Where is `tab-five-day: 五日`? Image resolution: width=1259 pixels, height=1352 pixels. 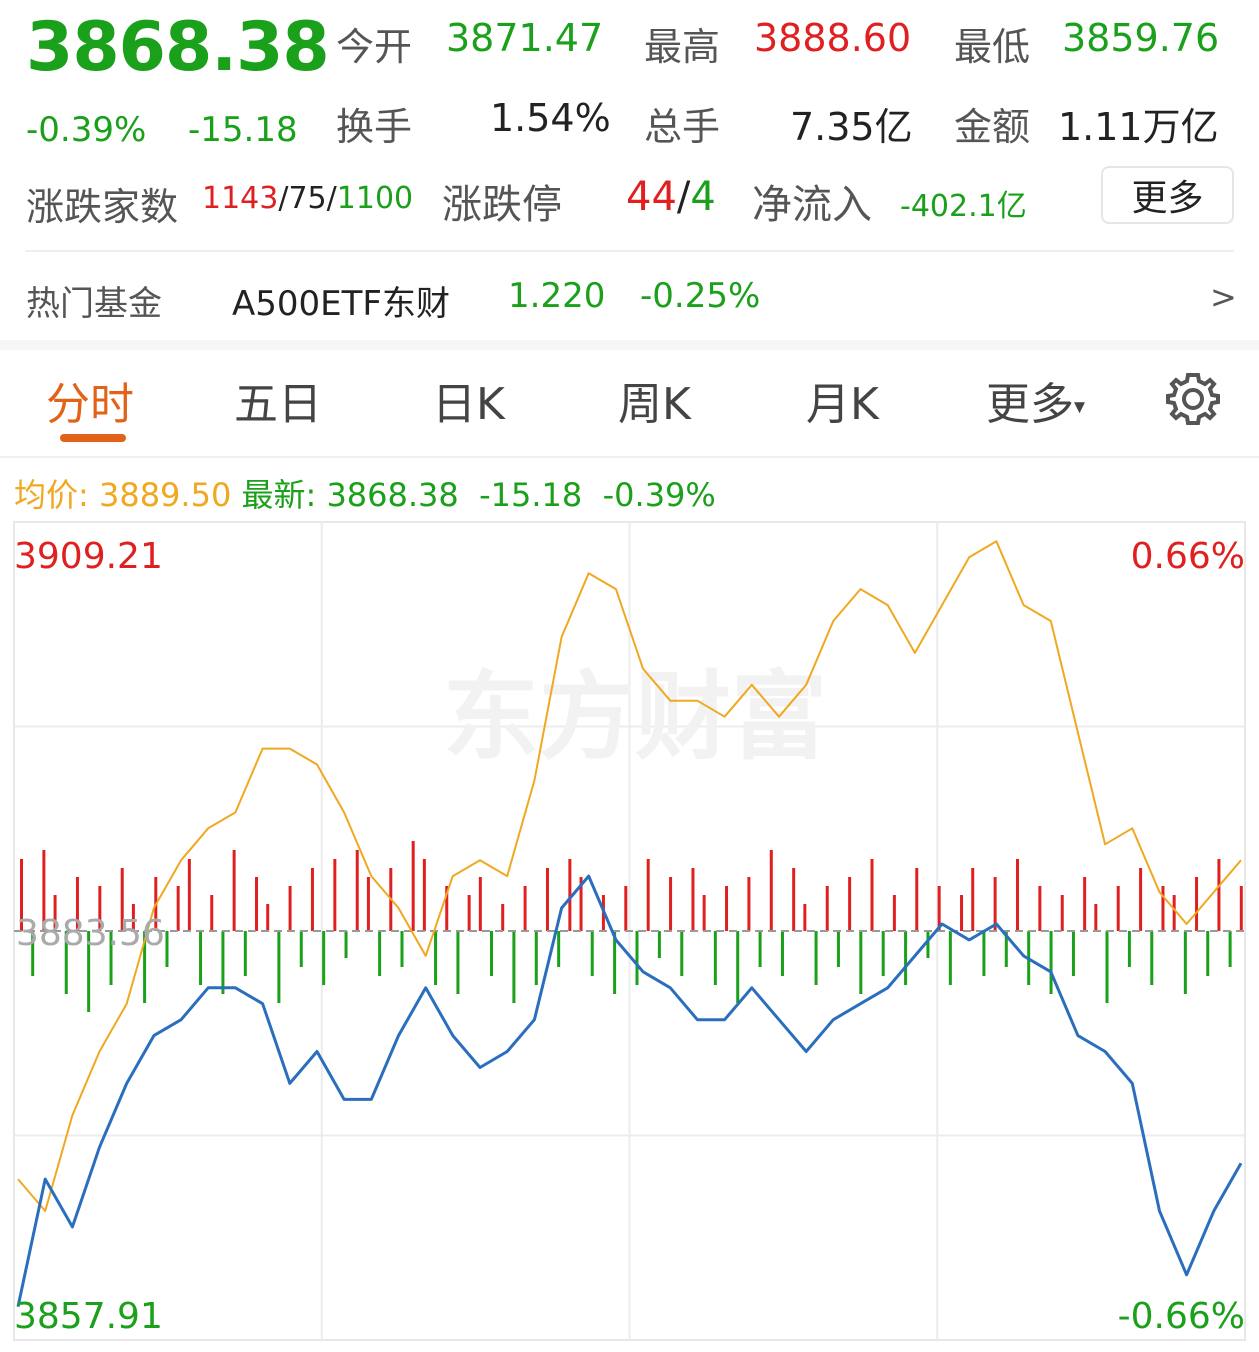
tab-five-day: 五日 is located at coordinates (278, 404).